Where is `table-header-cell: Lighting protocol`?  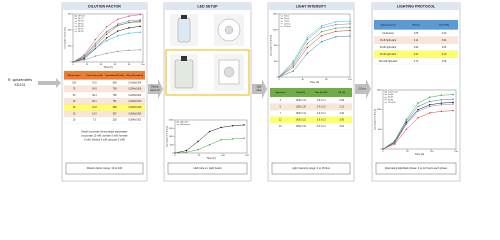
table-header-cell: Lighting protocol is located at coordinates (388, 24).